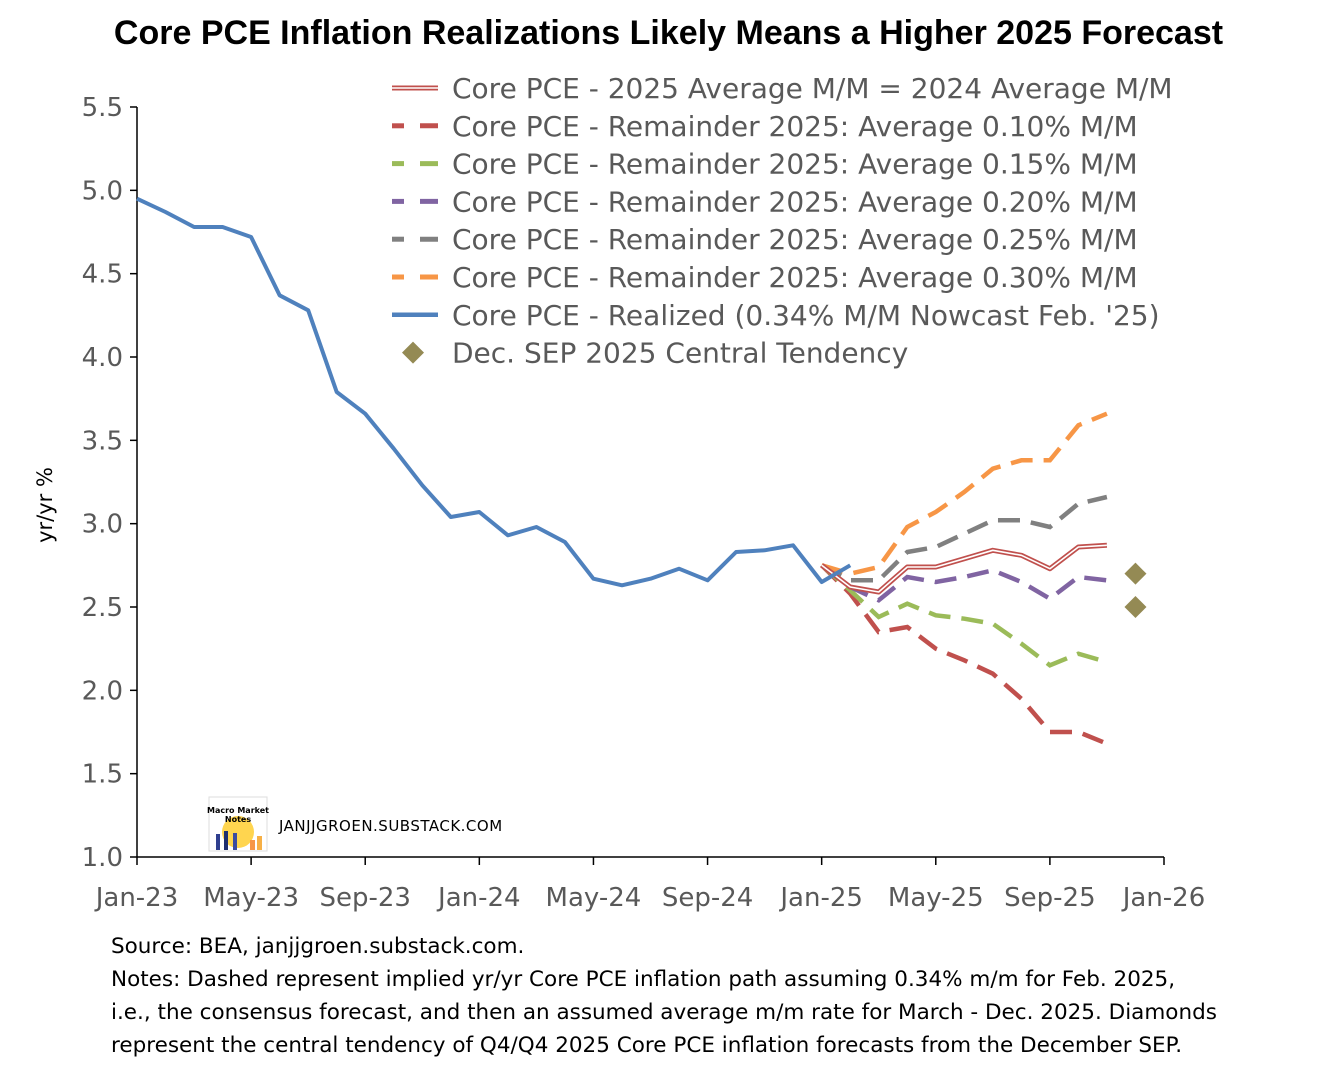 Image resolution: width=1337 pixels, height=1078 pixels. What do you see at coordinates (680, 353) in the screenshot?
I see `legend-label: Dec. SEP 2025 Central Tendency` at bounding box center [680, 353].